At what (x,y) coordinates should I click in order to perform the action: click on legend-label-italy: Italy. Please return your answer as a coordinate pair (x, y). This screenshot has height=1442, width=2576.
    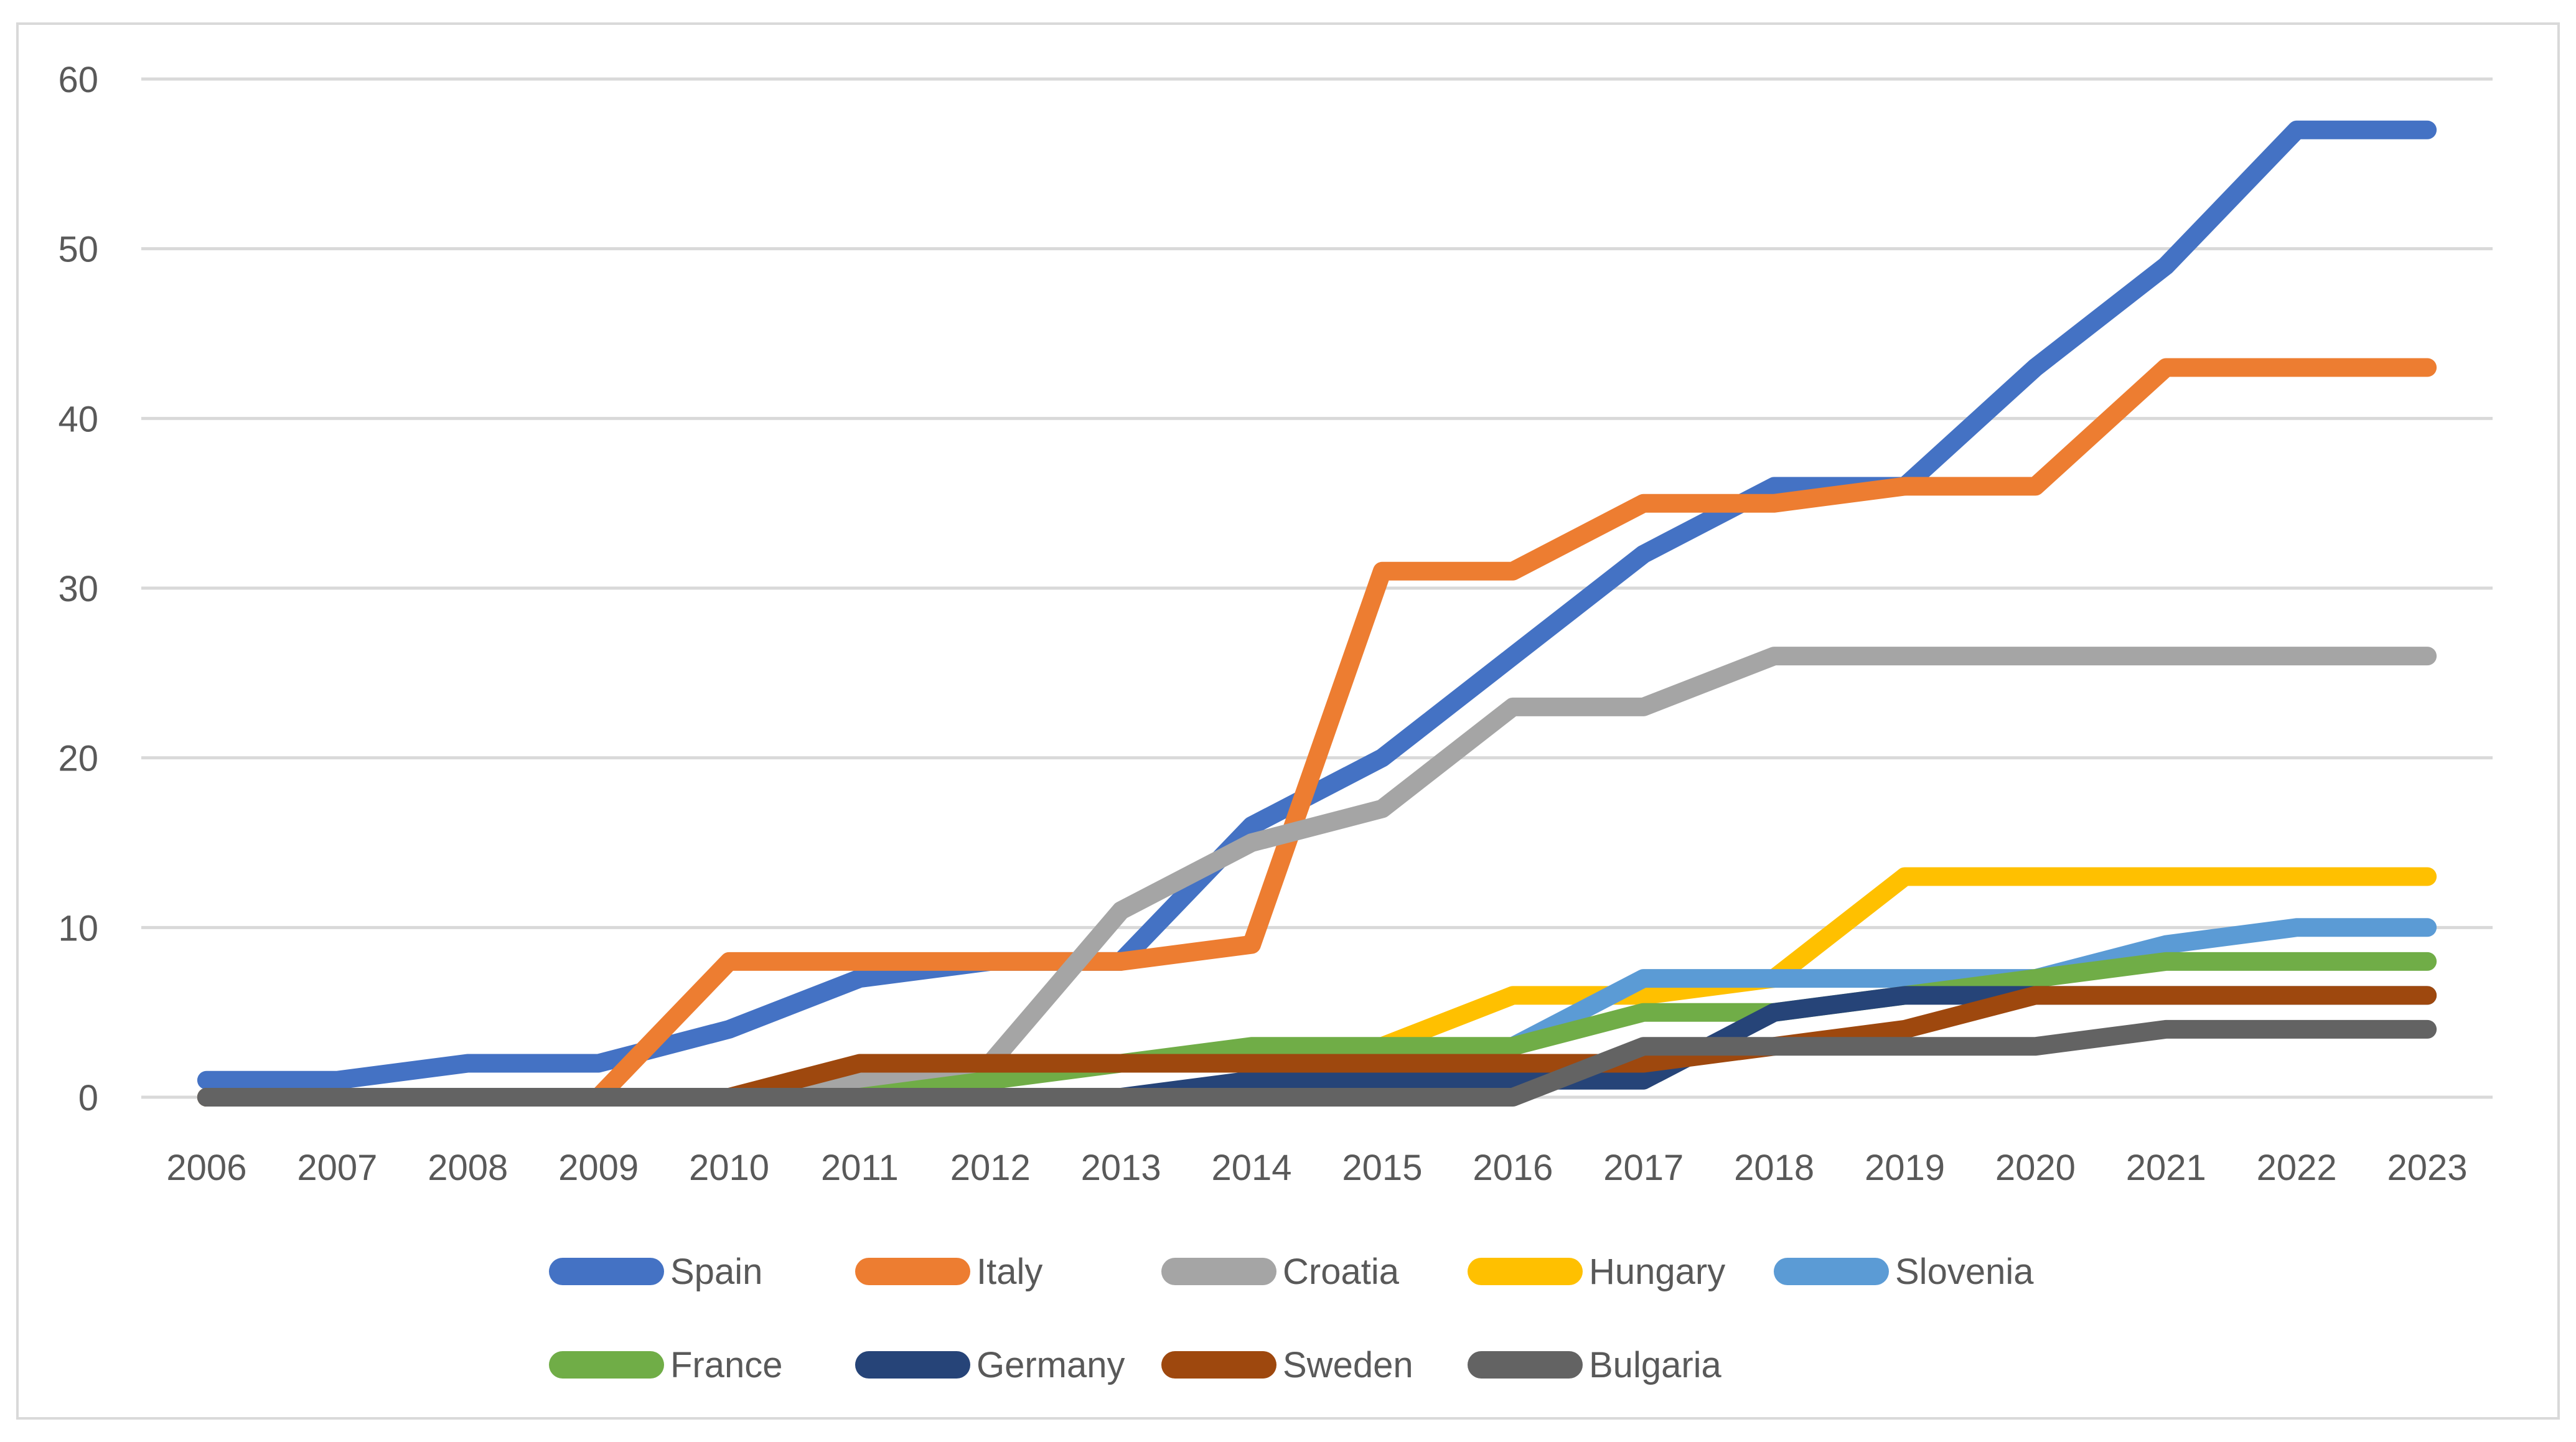
    Looking at the image, I should click on (1010, 1271).